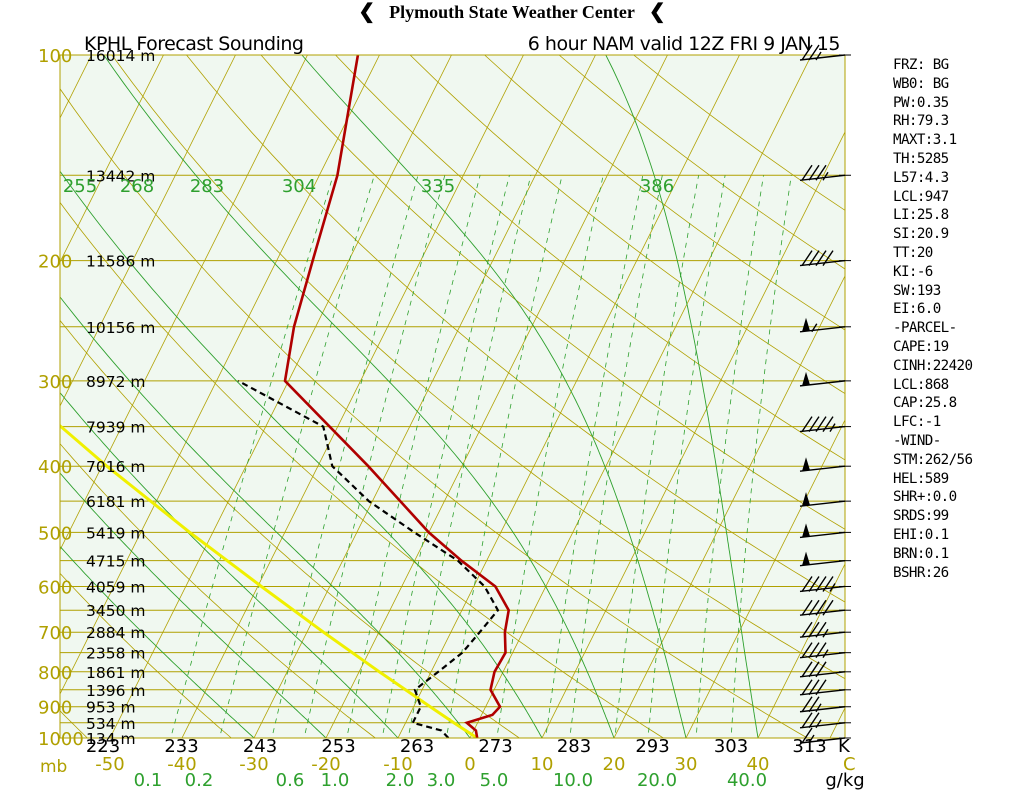 The height and width of the screenshot is (791, 1024). What do you see at coordinates (825, 394) in the screenshot?
I see `wind-barbs` at bounding box center [825, 394].